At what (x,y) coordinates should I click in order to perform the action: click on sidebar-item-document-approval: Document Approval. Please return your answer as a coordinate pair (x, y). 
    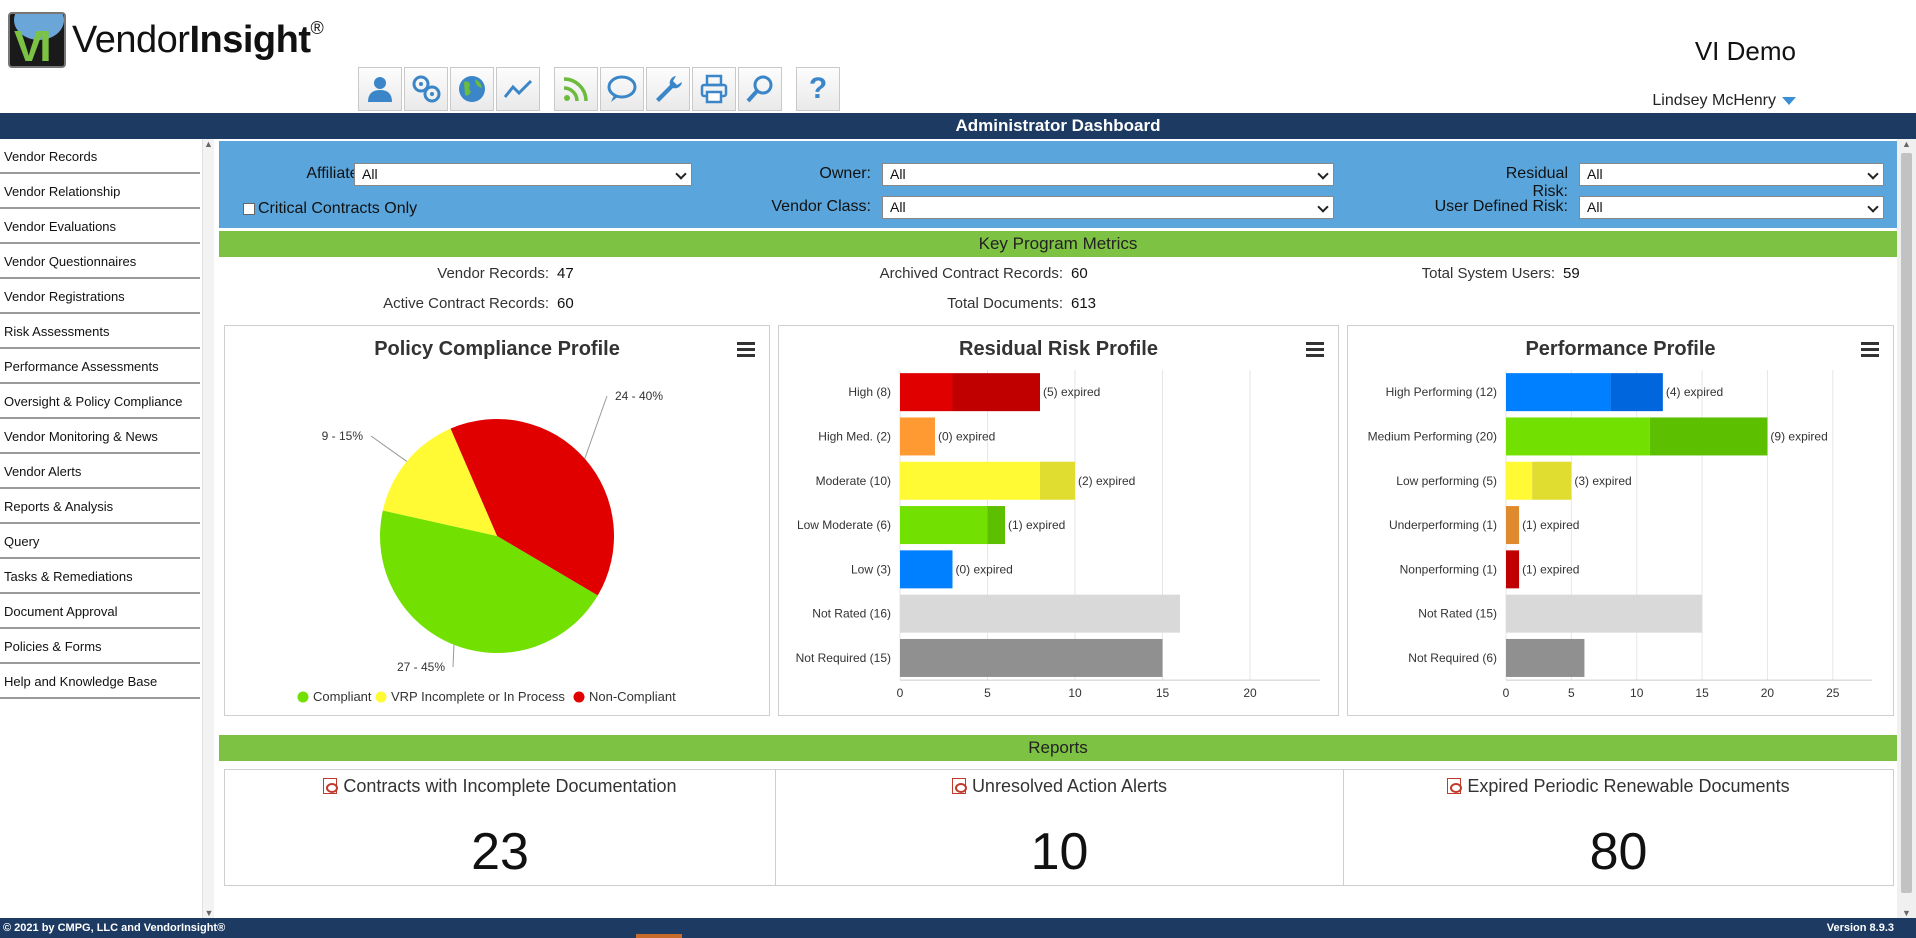
    Looking at the image, I should click on (100, 611).